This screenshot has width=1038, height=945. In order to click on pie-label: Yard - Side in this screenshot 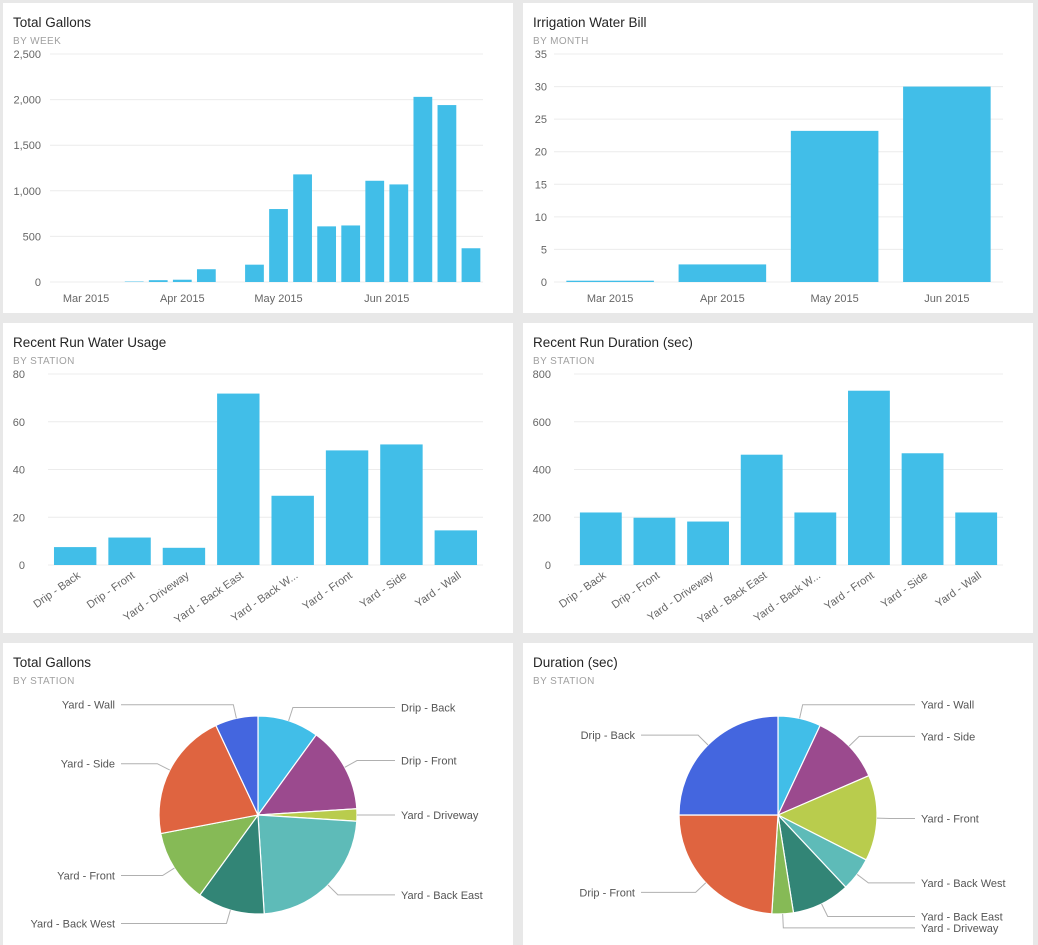, I will do `click(948, 737)`.